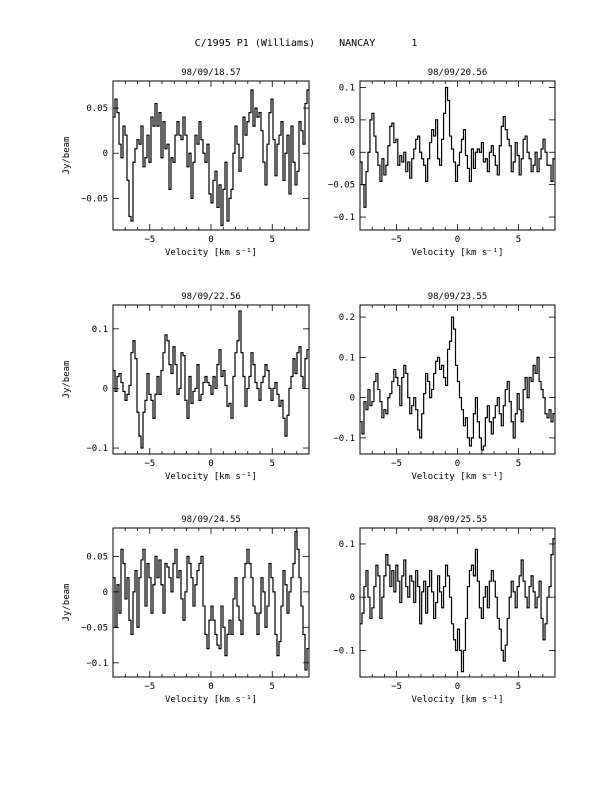 The height and width of the screenshot is (792, 612). What do you see at coordinates (211, 73) in the screenshot?
I see `panel-title: 98/09/18.57` at bounding box center [211, 73].